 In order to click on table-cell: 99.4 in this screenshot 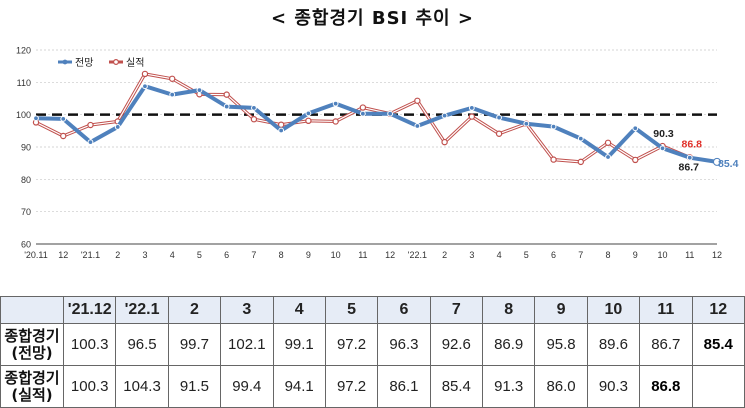, I will do `click(247, 386)`.